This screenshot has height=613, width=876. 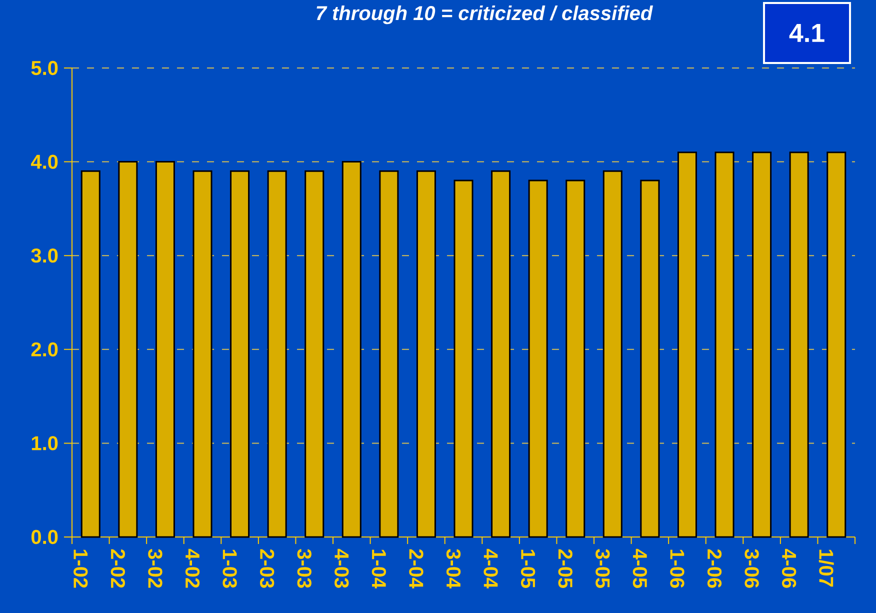 I want to click on x-tick-label: 2-06, so click(x=714, y=568).